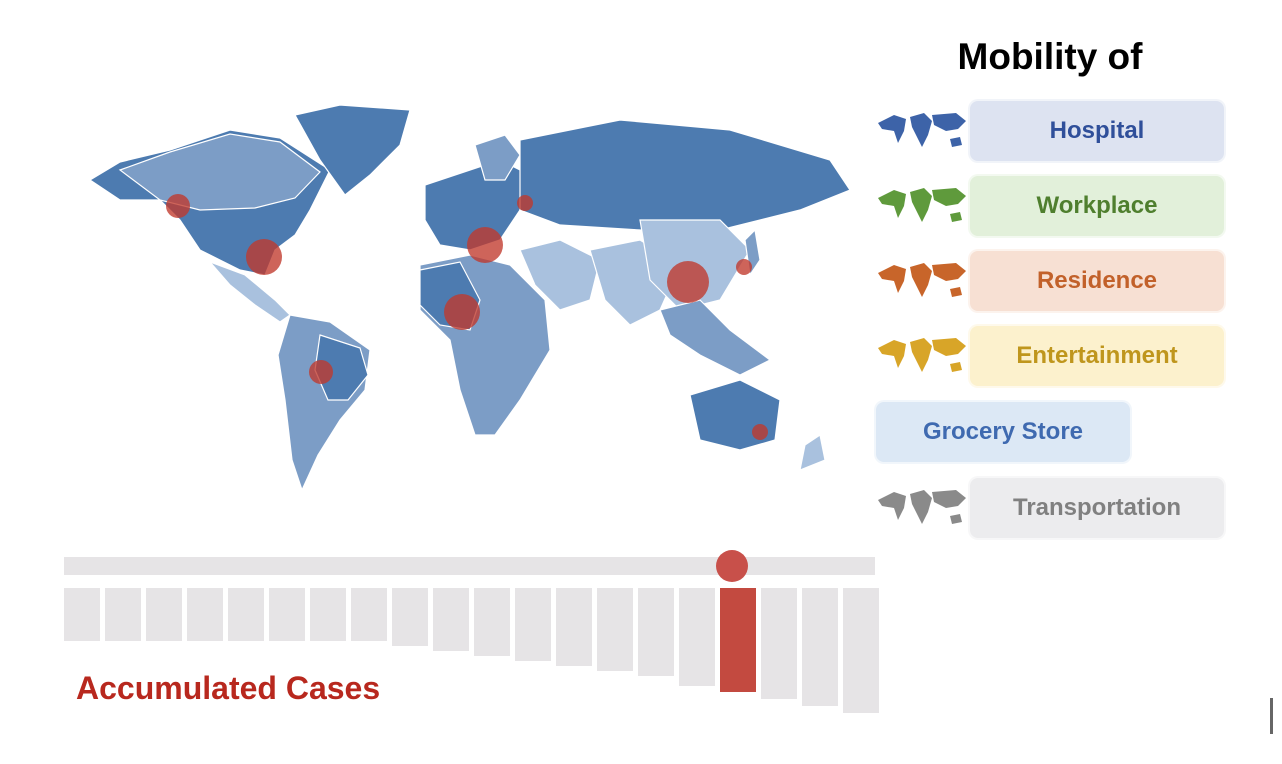 This screenshot has height=764, width=1282. Describe the element at coordinates (685, 175) in the screenshot. I see `map-region-russia` at that location.